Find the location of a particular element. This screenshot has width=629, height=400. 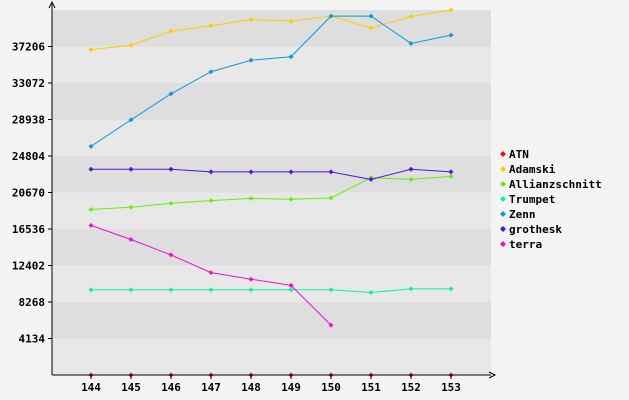

y-tick-label: 24804 is located at coordinates (28, 156).